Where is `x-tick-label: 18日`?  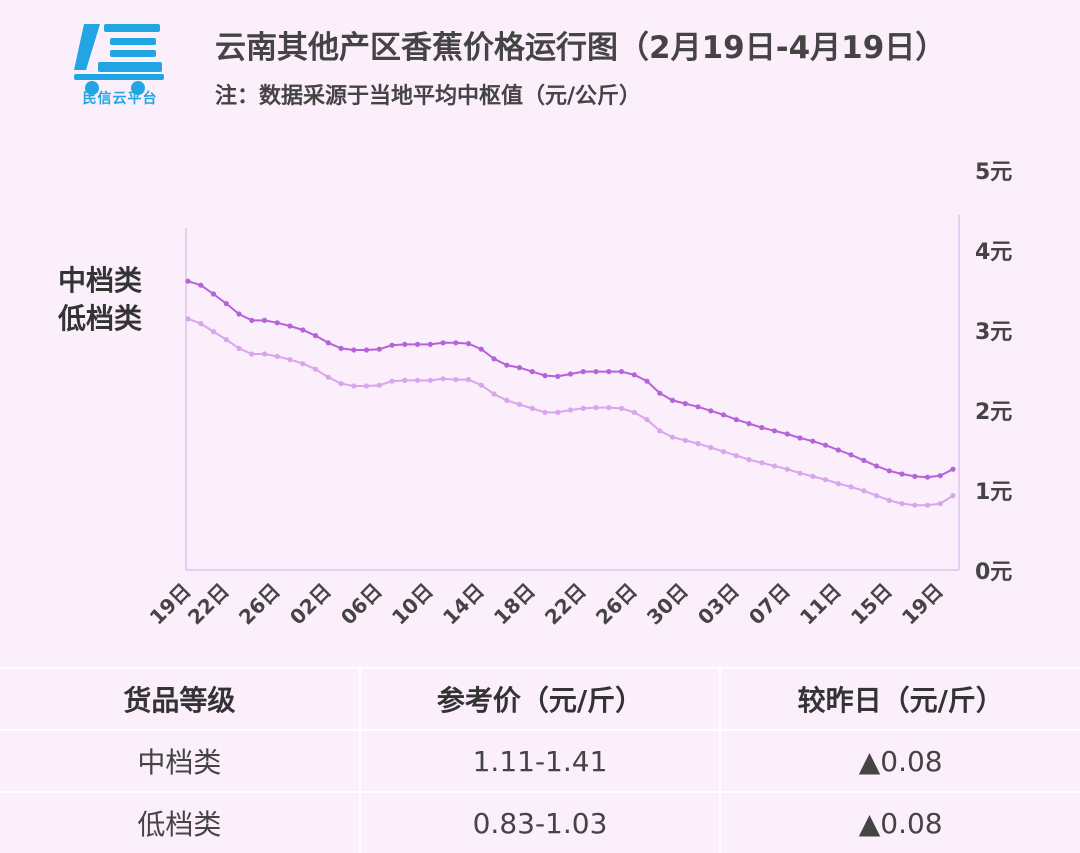 x-tick-label: 18日 is located at coordinates (514, 604).